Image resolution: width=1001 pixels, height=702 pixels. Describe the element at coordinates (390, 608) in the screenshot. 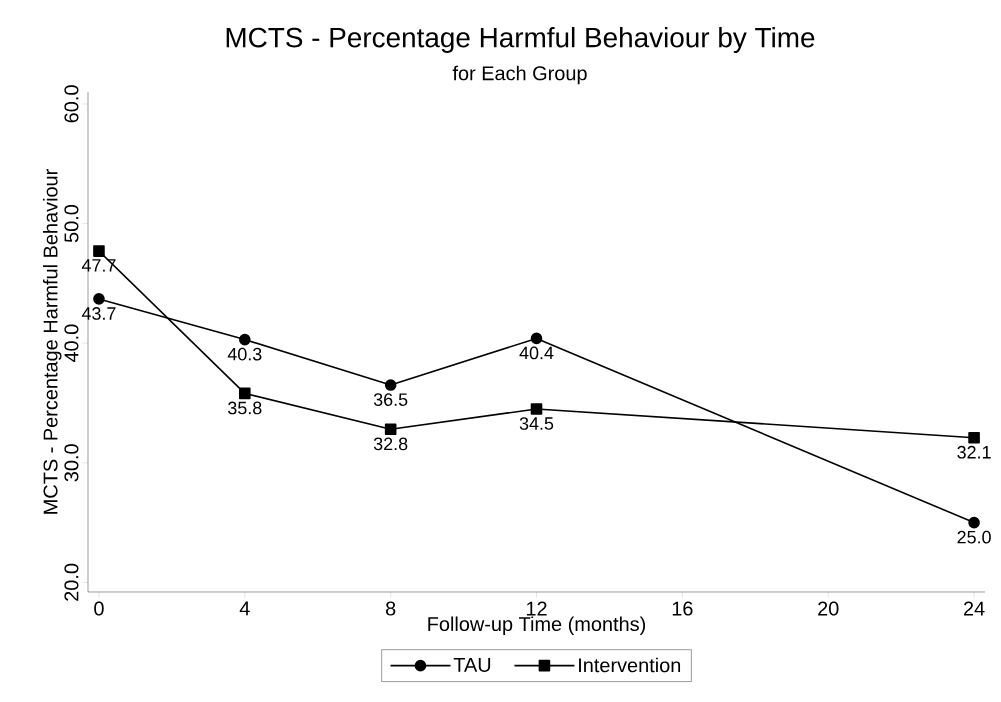

I see `x-tick-label: 8` at that location.